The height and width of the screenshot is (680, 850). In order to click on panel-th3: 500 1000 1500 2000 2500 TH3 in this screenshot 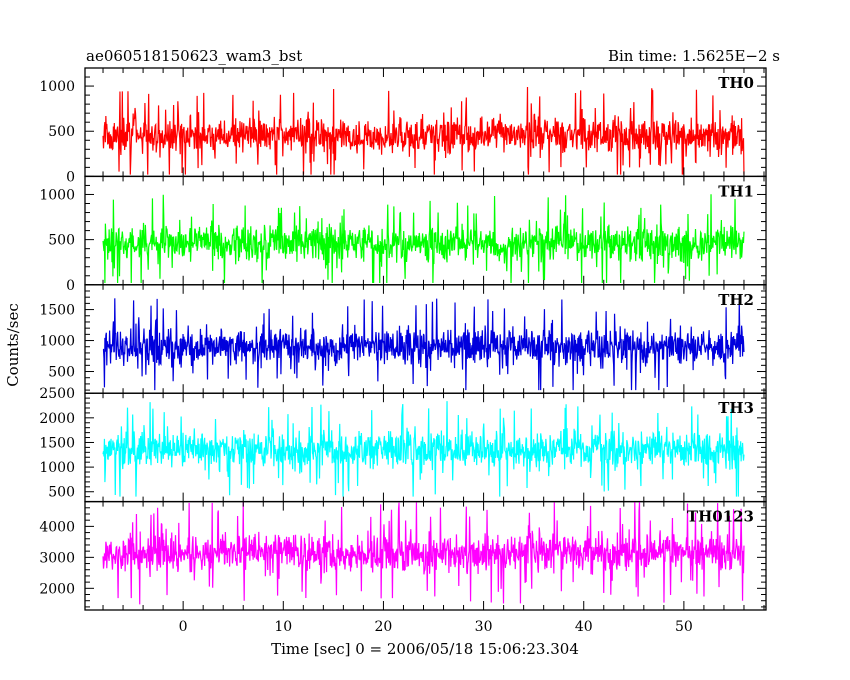, I will do `click(403, 444)`.